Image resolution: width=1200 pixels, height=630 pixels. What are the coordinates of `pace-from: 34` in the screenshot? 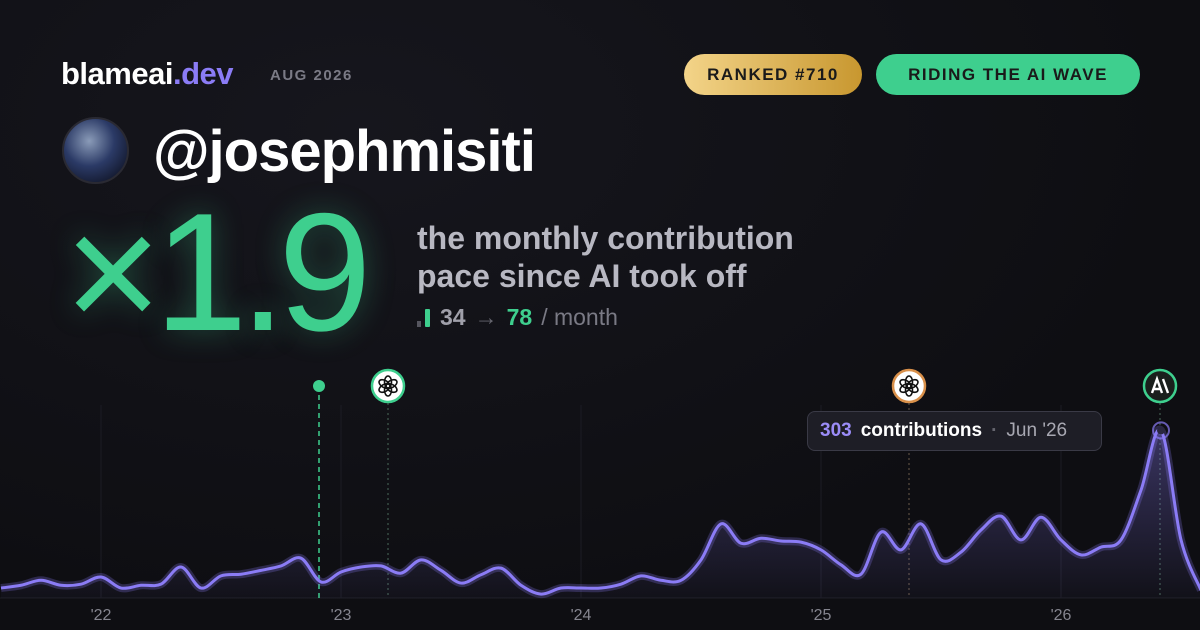 It's located at (453, 317).